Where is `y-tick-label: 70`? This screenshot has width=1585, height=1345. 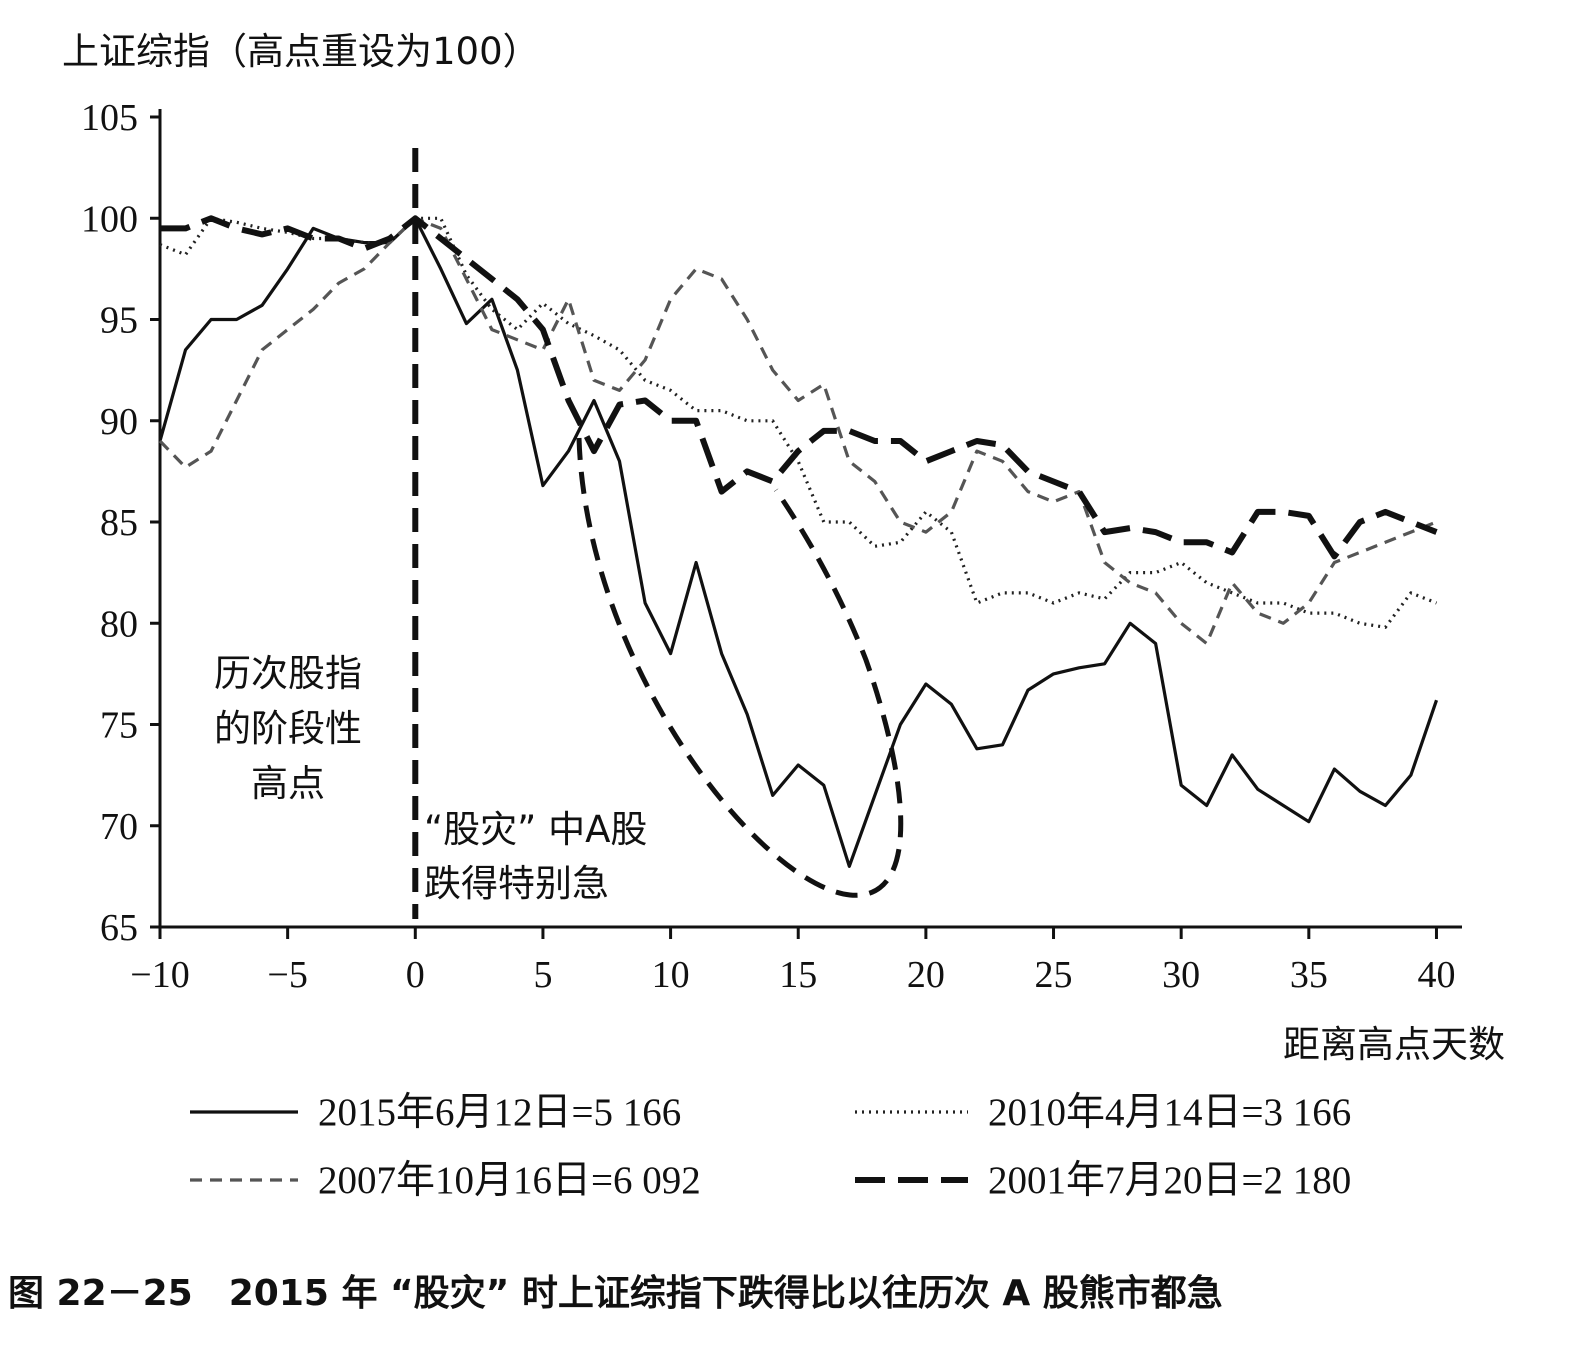 y-tick-label: 70 is located at coordinates (119, 827).